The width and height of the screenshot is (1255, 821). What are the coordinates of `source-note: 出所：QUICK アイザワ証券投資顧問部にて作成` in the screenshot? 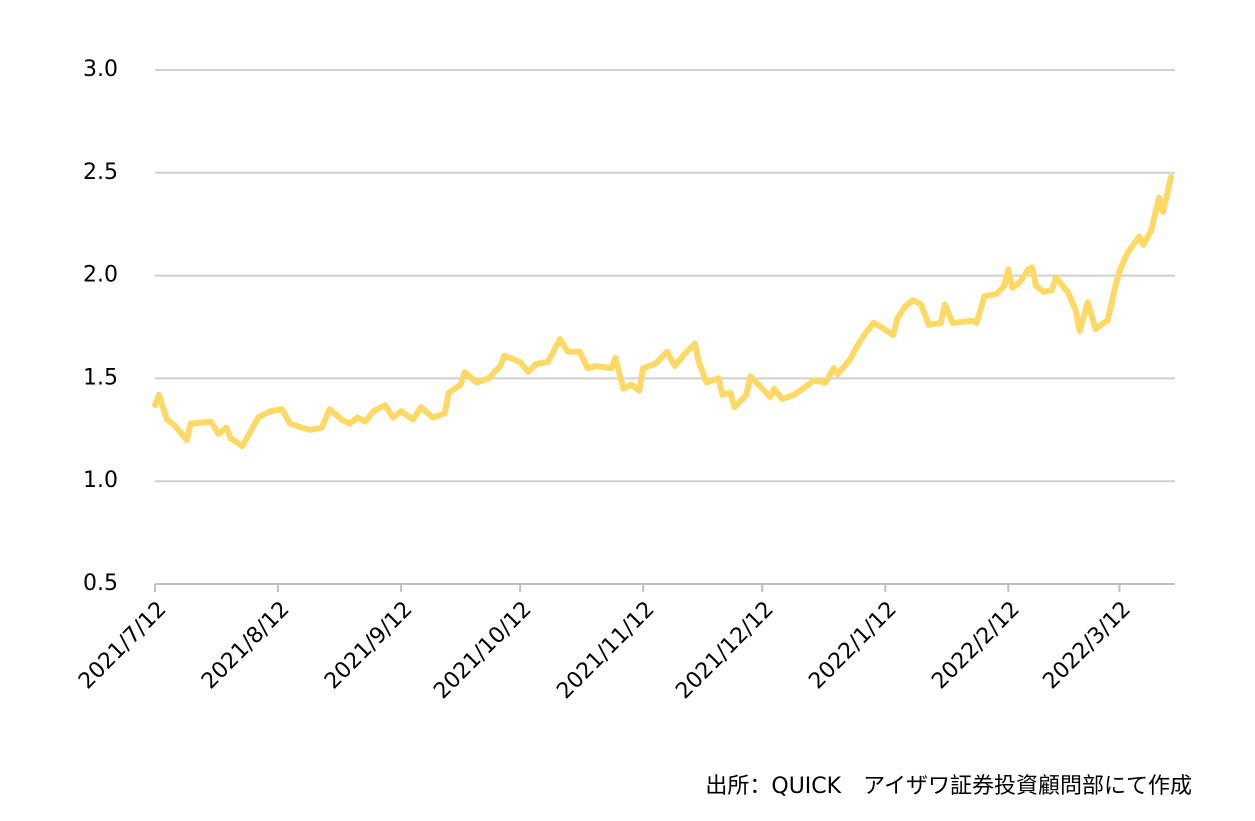 It's located at (948, 786).